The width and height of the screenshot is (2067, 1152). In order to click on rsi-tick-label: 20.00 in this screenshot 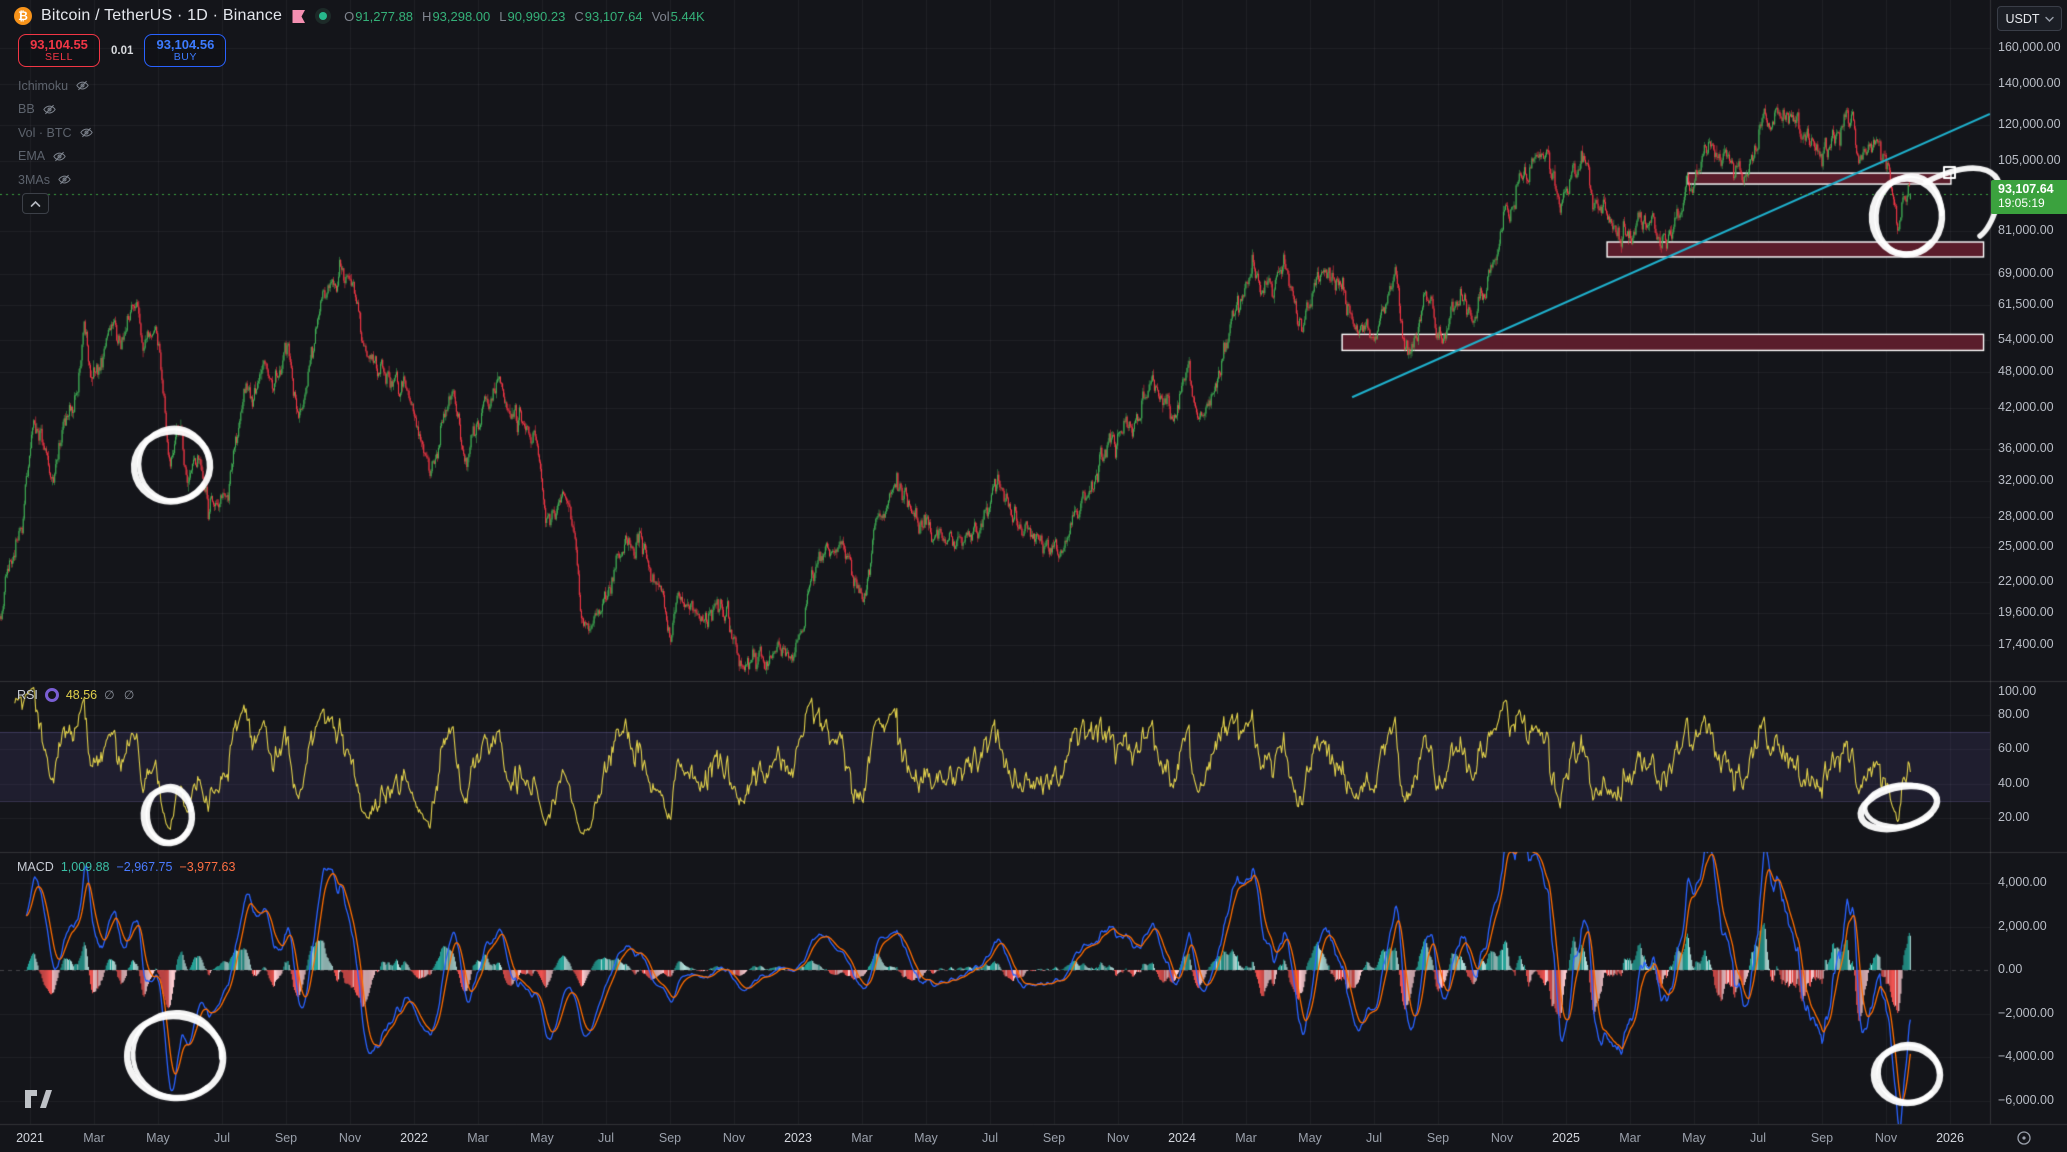, I will do `click(2014, 816)`.